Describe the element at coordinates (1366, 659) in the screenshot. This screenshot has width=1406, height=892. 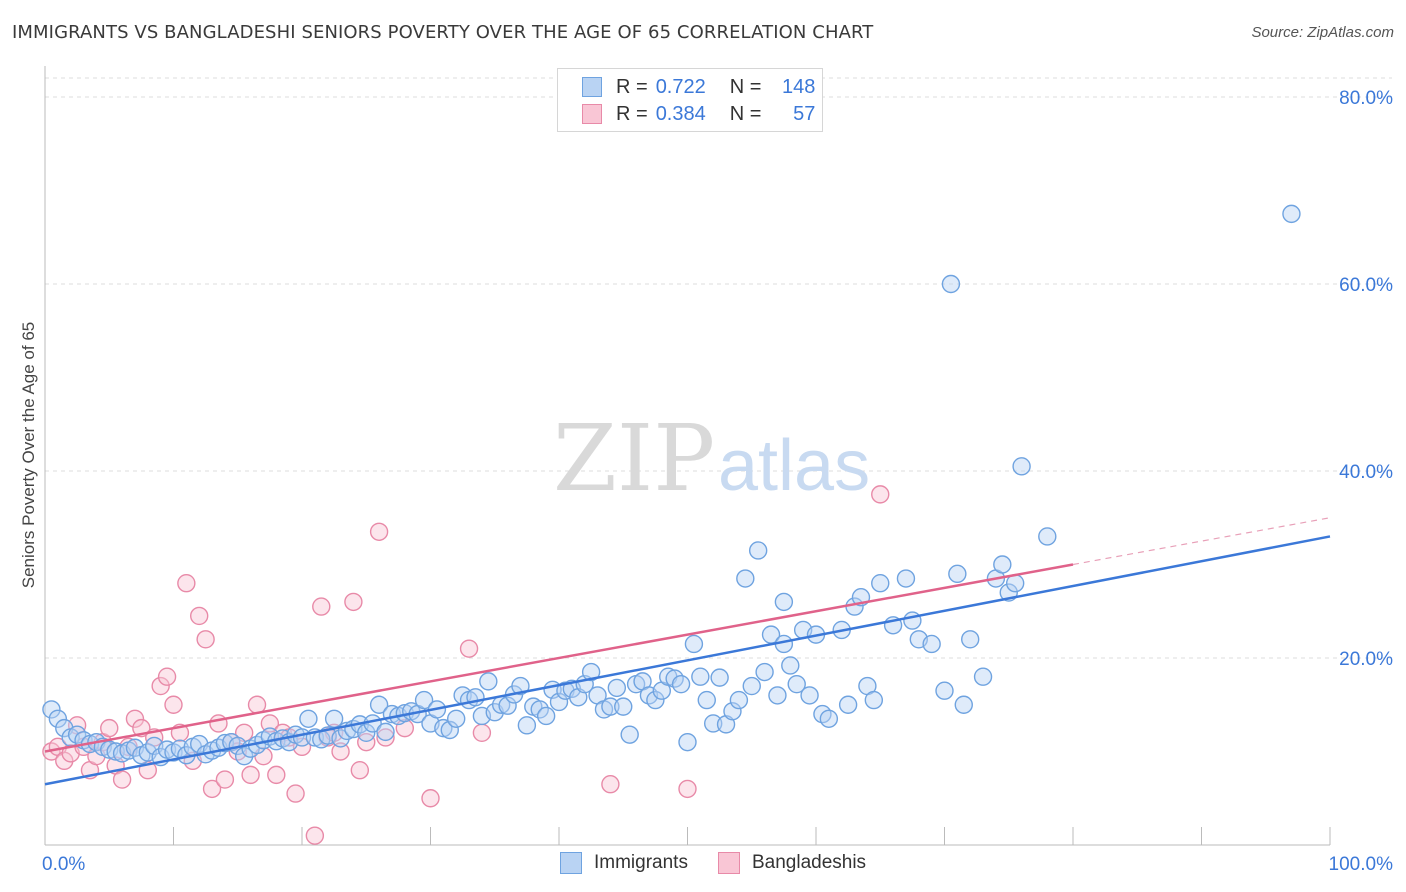
I see `y-tick-label: 20.0%` at that location.